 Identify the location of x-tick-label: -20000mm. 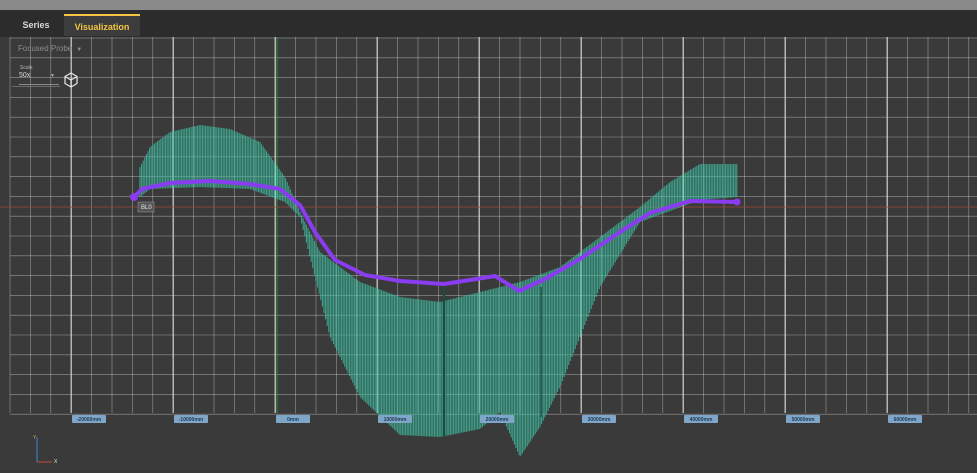
(89, 420).